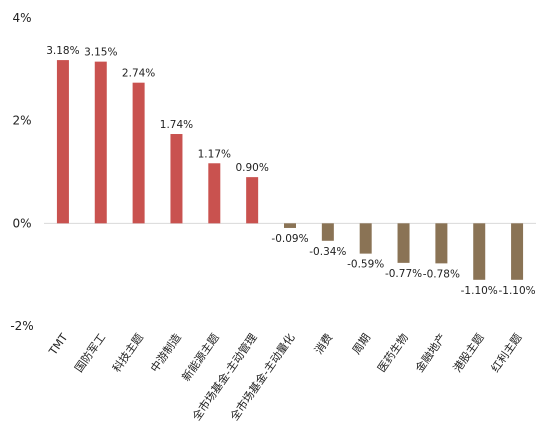 The image size is (543, 430). What do you see at coordinates (361, 343) in the screenshot?
I see `x-tick-label: 周期` at bounding box center [361, 343].